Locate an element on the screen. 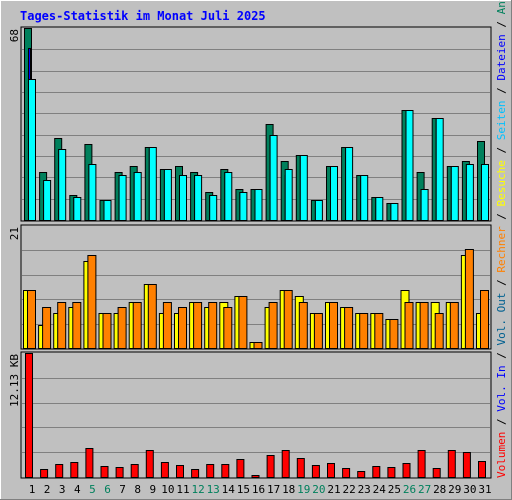 This screenshot has height=500, width=512. legend-vol-out: Vol. Out is located at coordinates (501, 319).